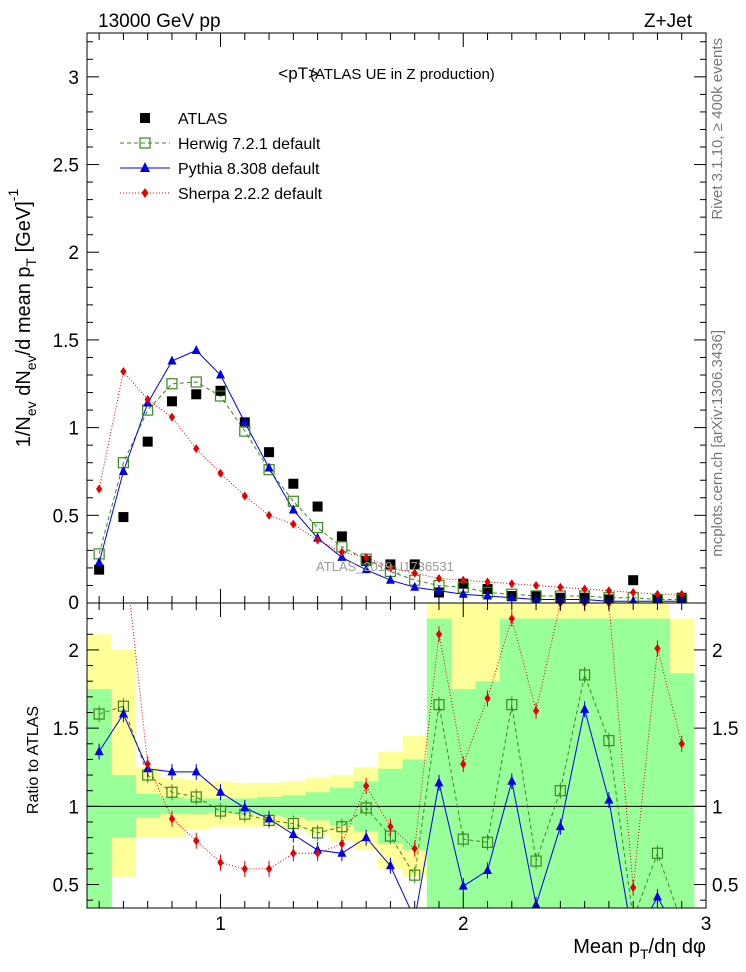 The width and height of the screenshot is (746, 972). I want to click on legend-data-label: ATLAS, so click(203, 119).